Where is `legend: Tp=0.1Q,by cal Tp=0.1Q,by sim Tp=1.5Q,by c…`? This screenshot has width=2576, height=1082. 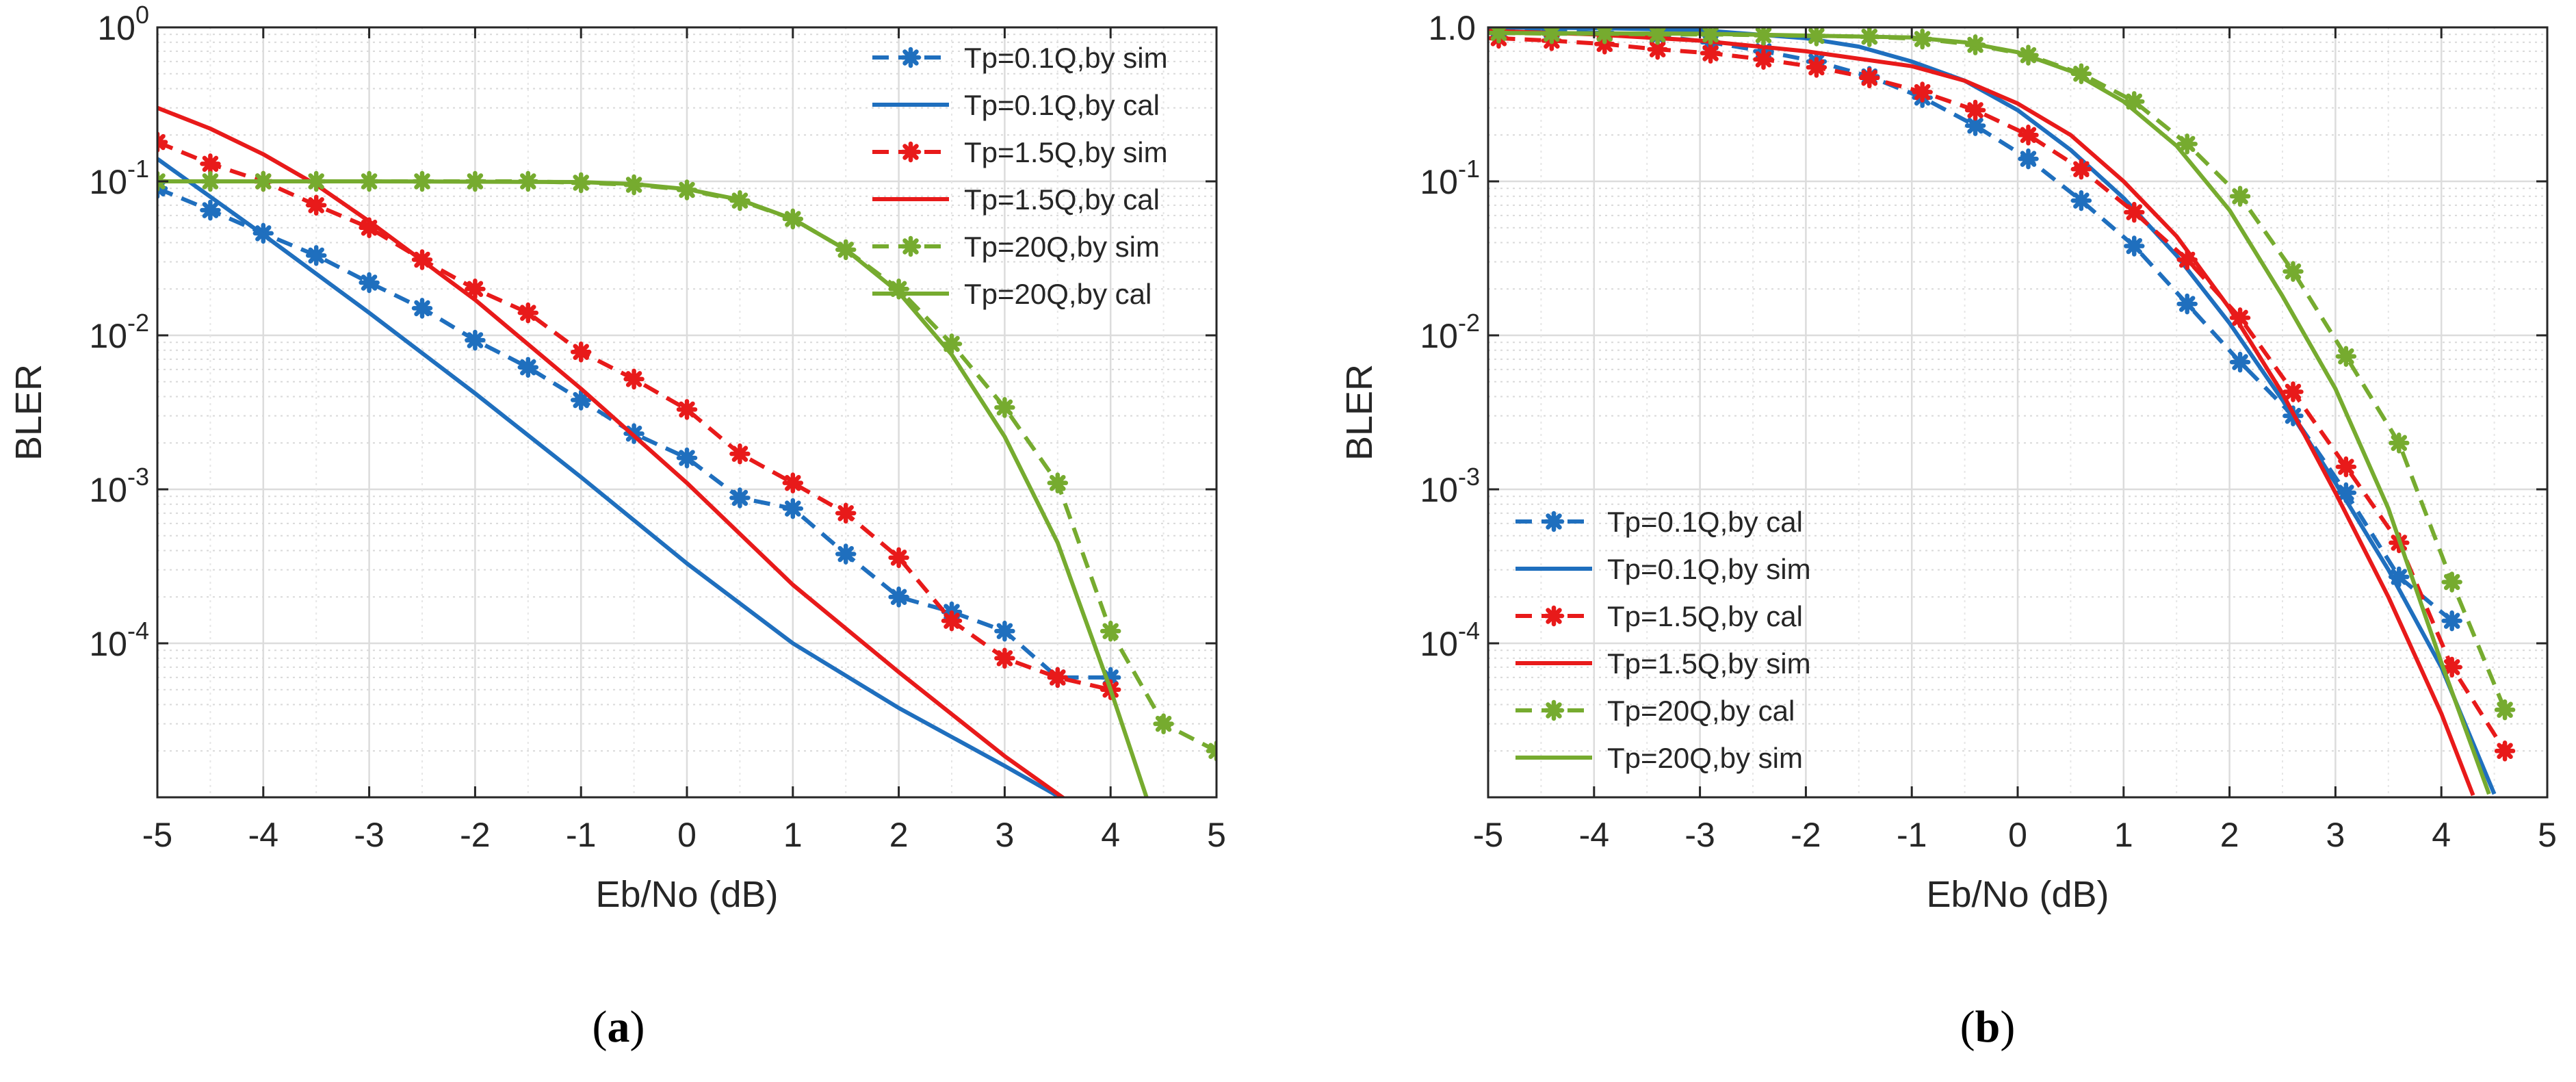
legend: Tp=0.1Q,by cal Tp=0.1Q,by sim Tp=1.5Q,by c… is located at coordinates (1663, 640).